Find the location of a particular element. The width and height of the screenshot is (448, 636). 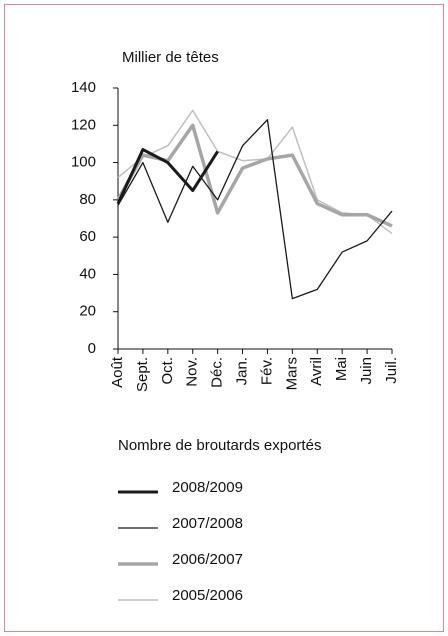

x-tick-label: Mai is located at coordinates (341, 369).